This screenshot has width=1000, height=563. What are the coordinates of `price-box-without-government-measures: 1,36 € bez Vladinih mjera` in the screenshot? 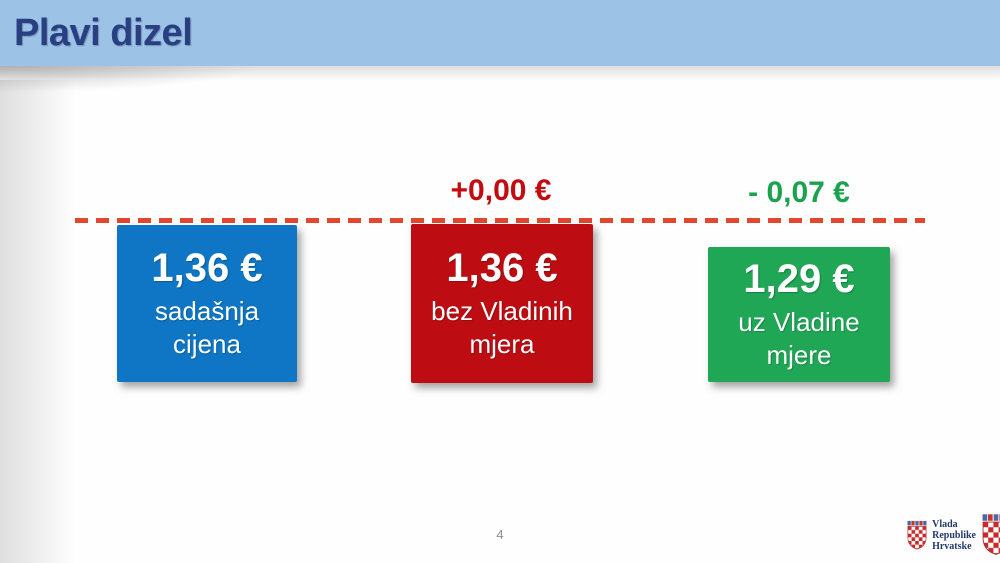 It's located at (502, 303).